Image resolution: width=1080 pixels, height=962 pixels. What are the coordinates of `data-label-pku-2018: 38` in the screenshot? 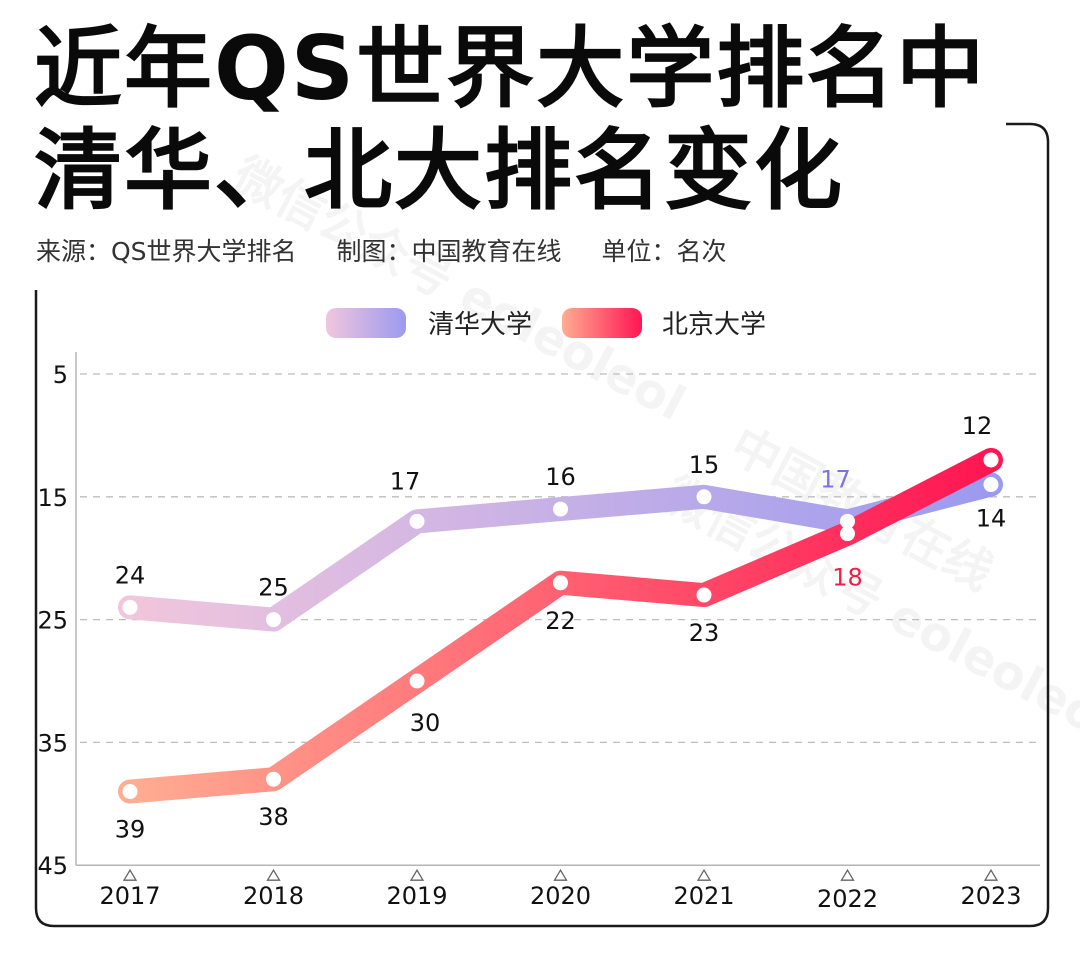 It's located at (273, 817).